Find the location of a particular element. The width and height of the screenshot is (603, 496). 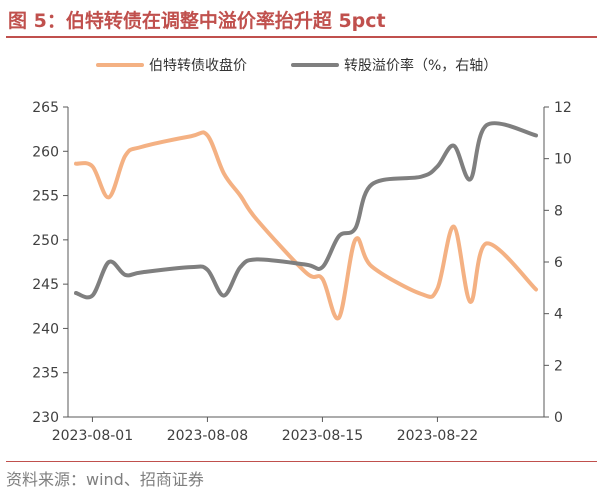

y-left-tick-label: 245 is located at coordinates (45, 285).